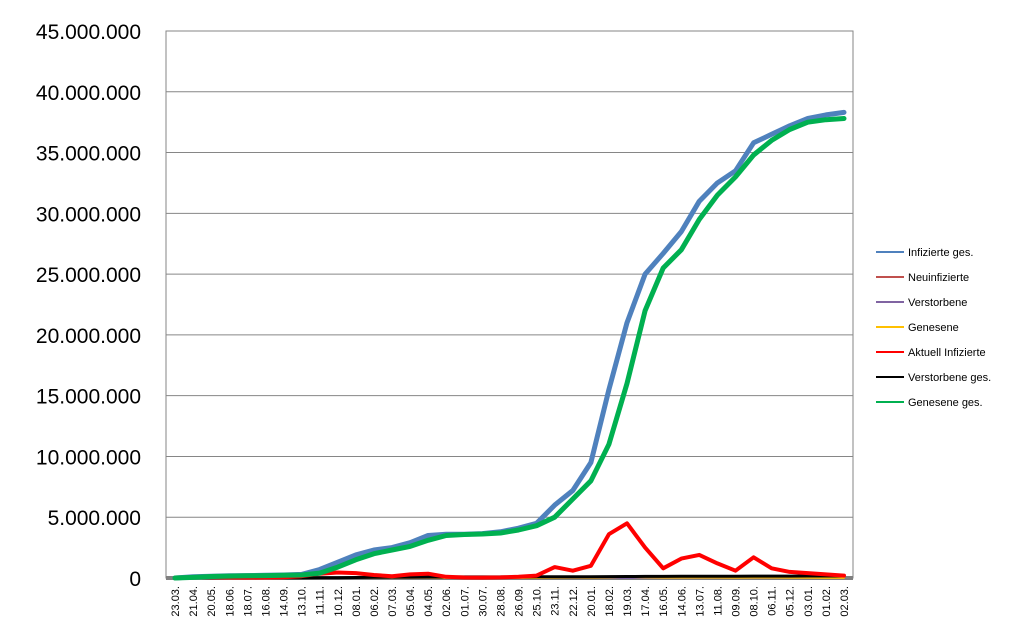 The image size is (1011, 643). Describe the element at coordinates (94, 518) in the screenshot. I see `y-tick-label: 5.000.000` at that location.